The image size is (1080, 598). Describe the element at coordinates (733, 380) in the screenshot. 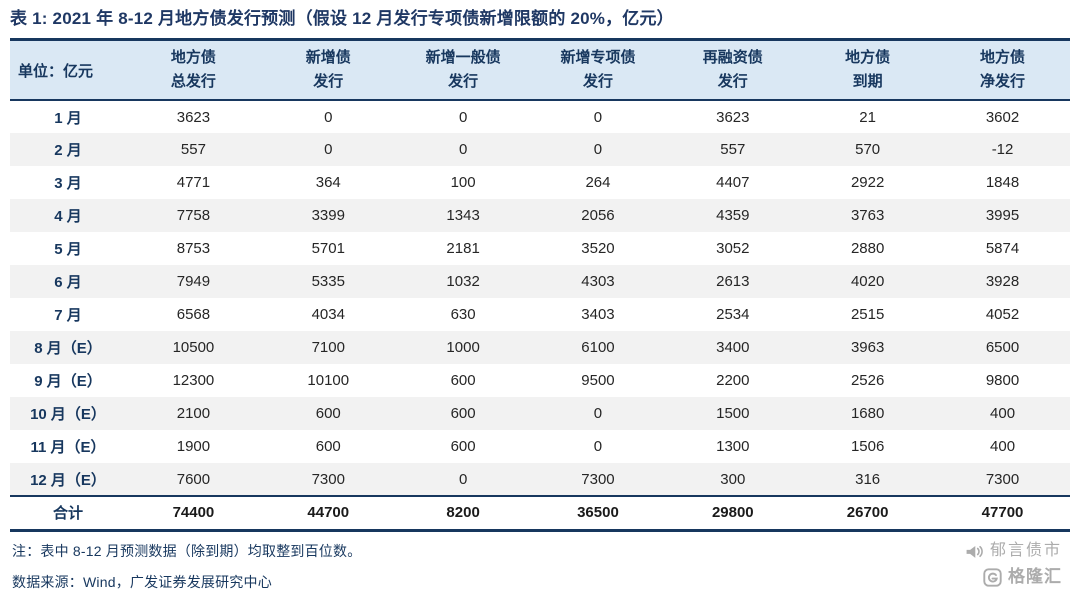

I see `value-cell: 2200` at that location.